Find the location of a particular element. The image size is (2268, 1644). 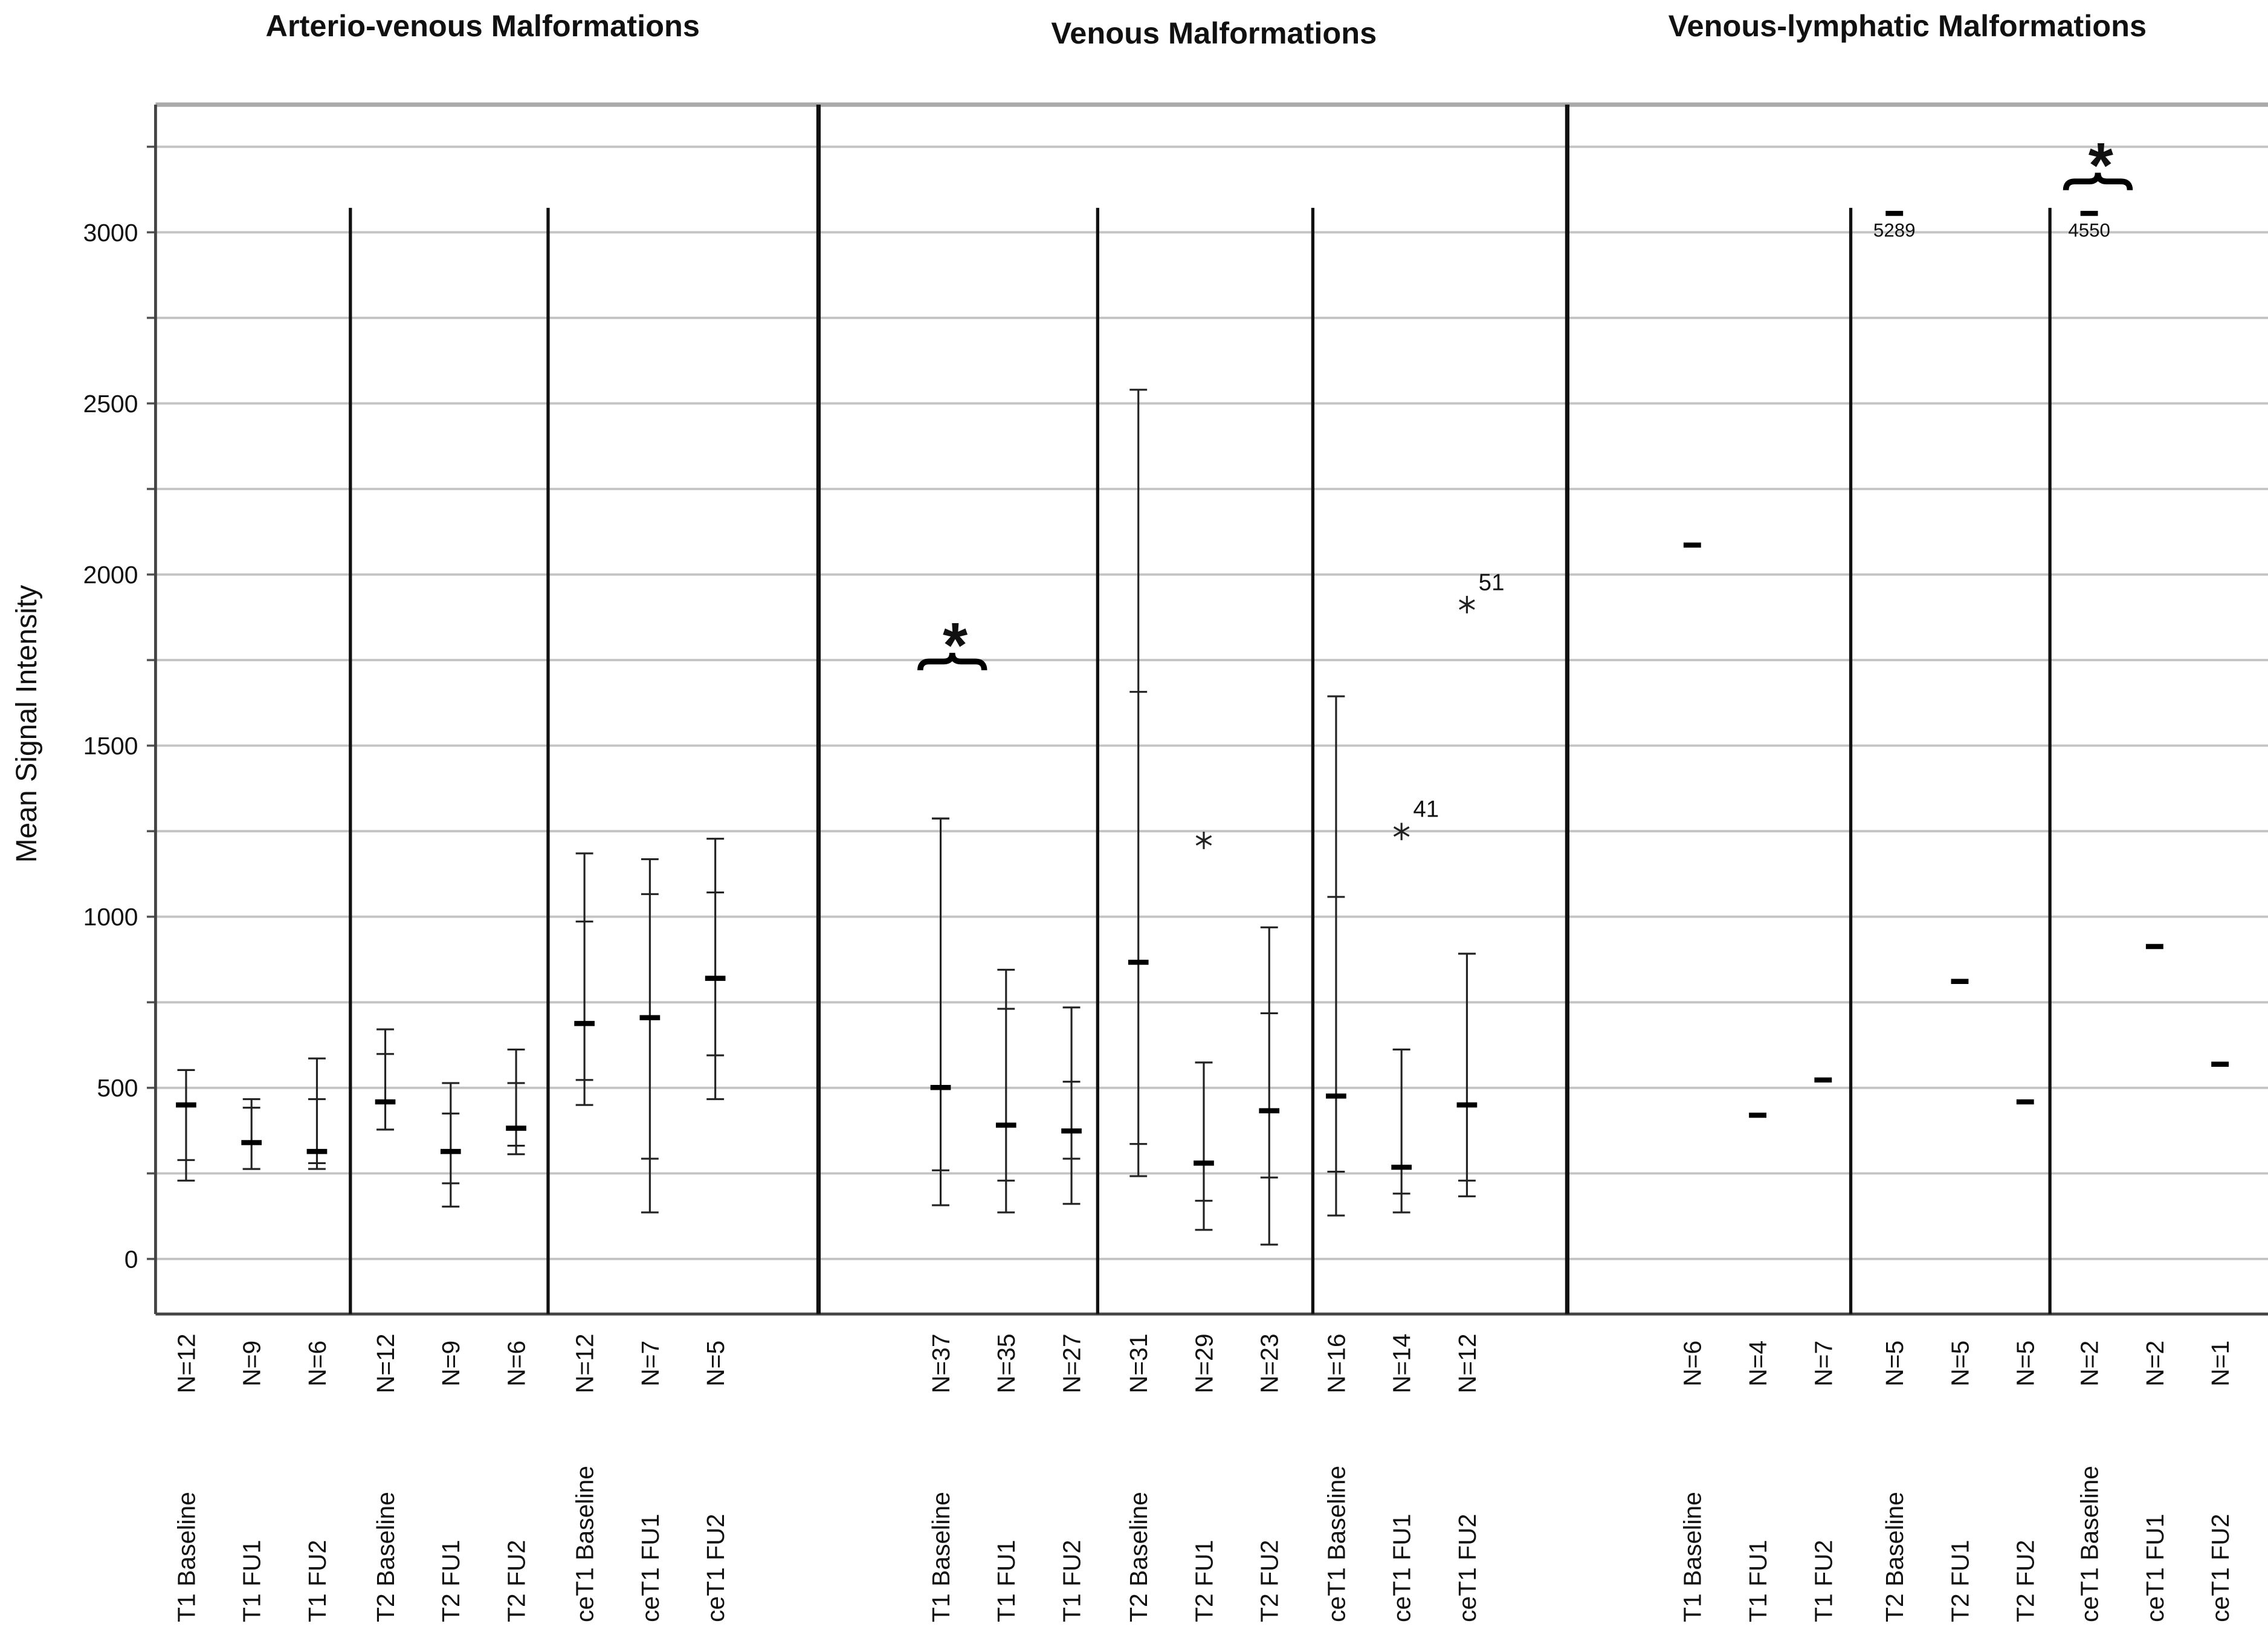

n-label: N=1 is located at coordinates (2220, 1364).